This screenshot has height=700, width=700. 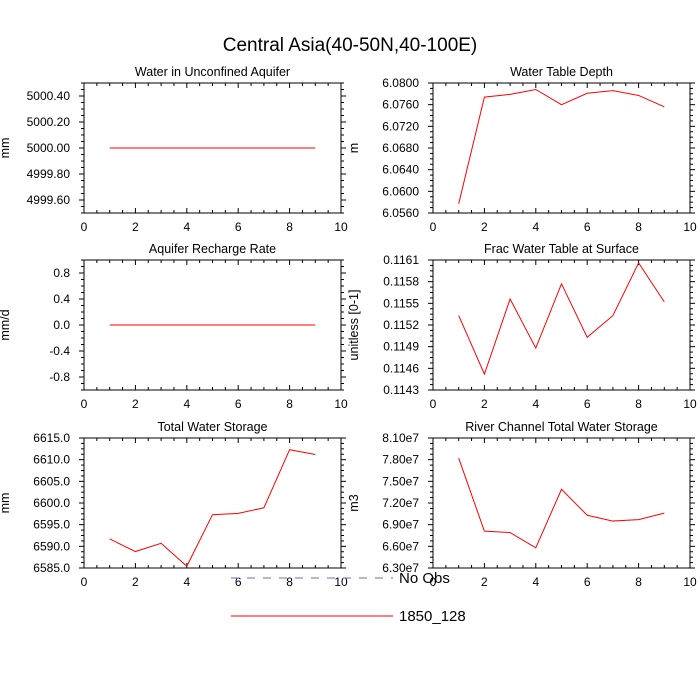 I want to click on panel-title: Frac Water Table at Surface, so click(x=561, y=249).